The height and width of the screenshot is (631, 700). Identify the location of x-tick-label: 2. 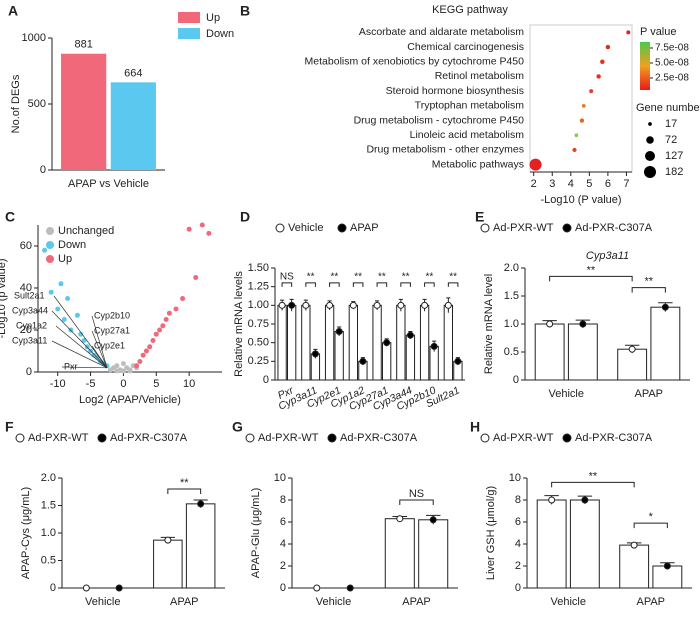
(534, 184).